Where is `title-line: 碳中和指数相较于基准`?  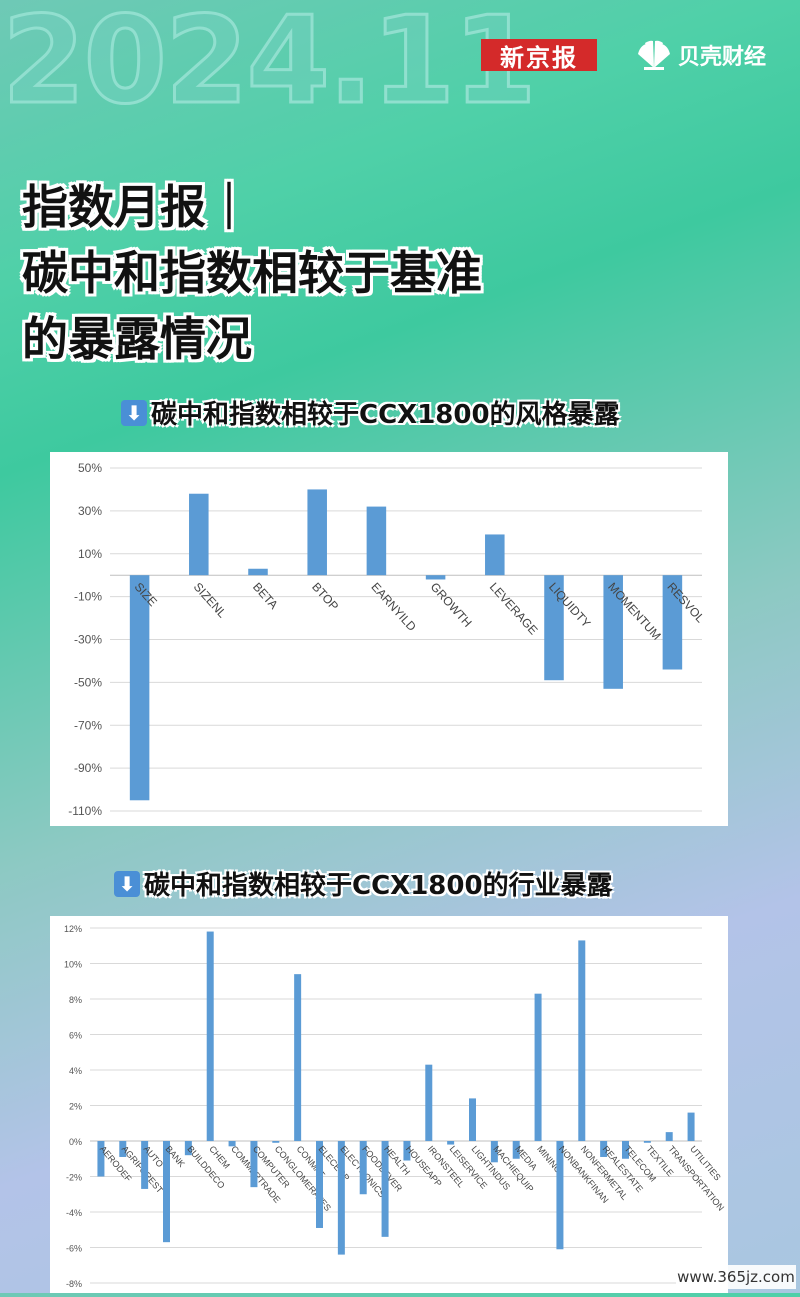
title-line: 碳中和指数相较于基准 is located at coordinates (252, 273).